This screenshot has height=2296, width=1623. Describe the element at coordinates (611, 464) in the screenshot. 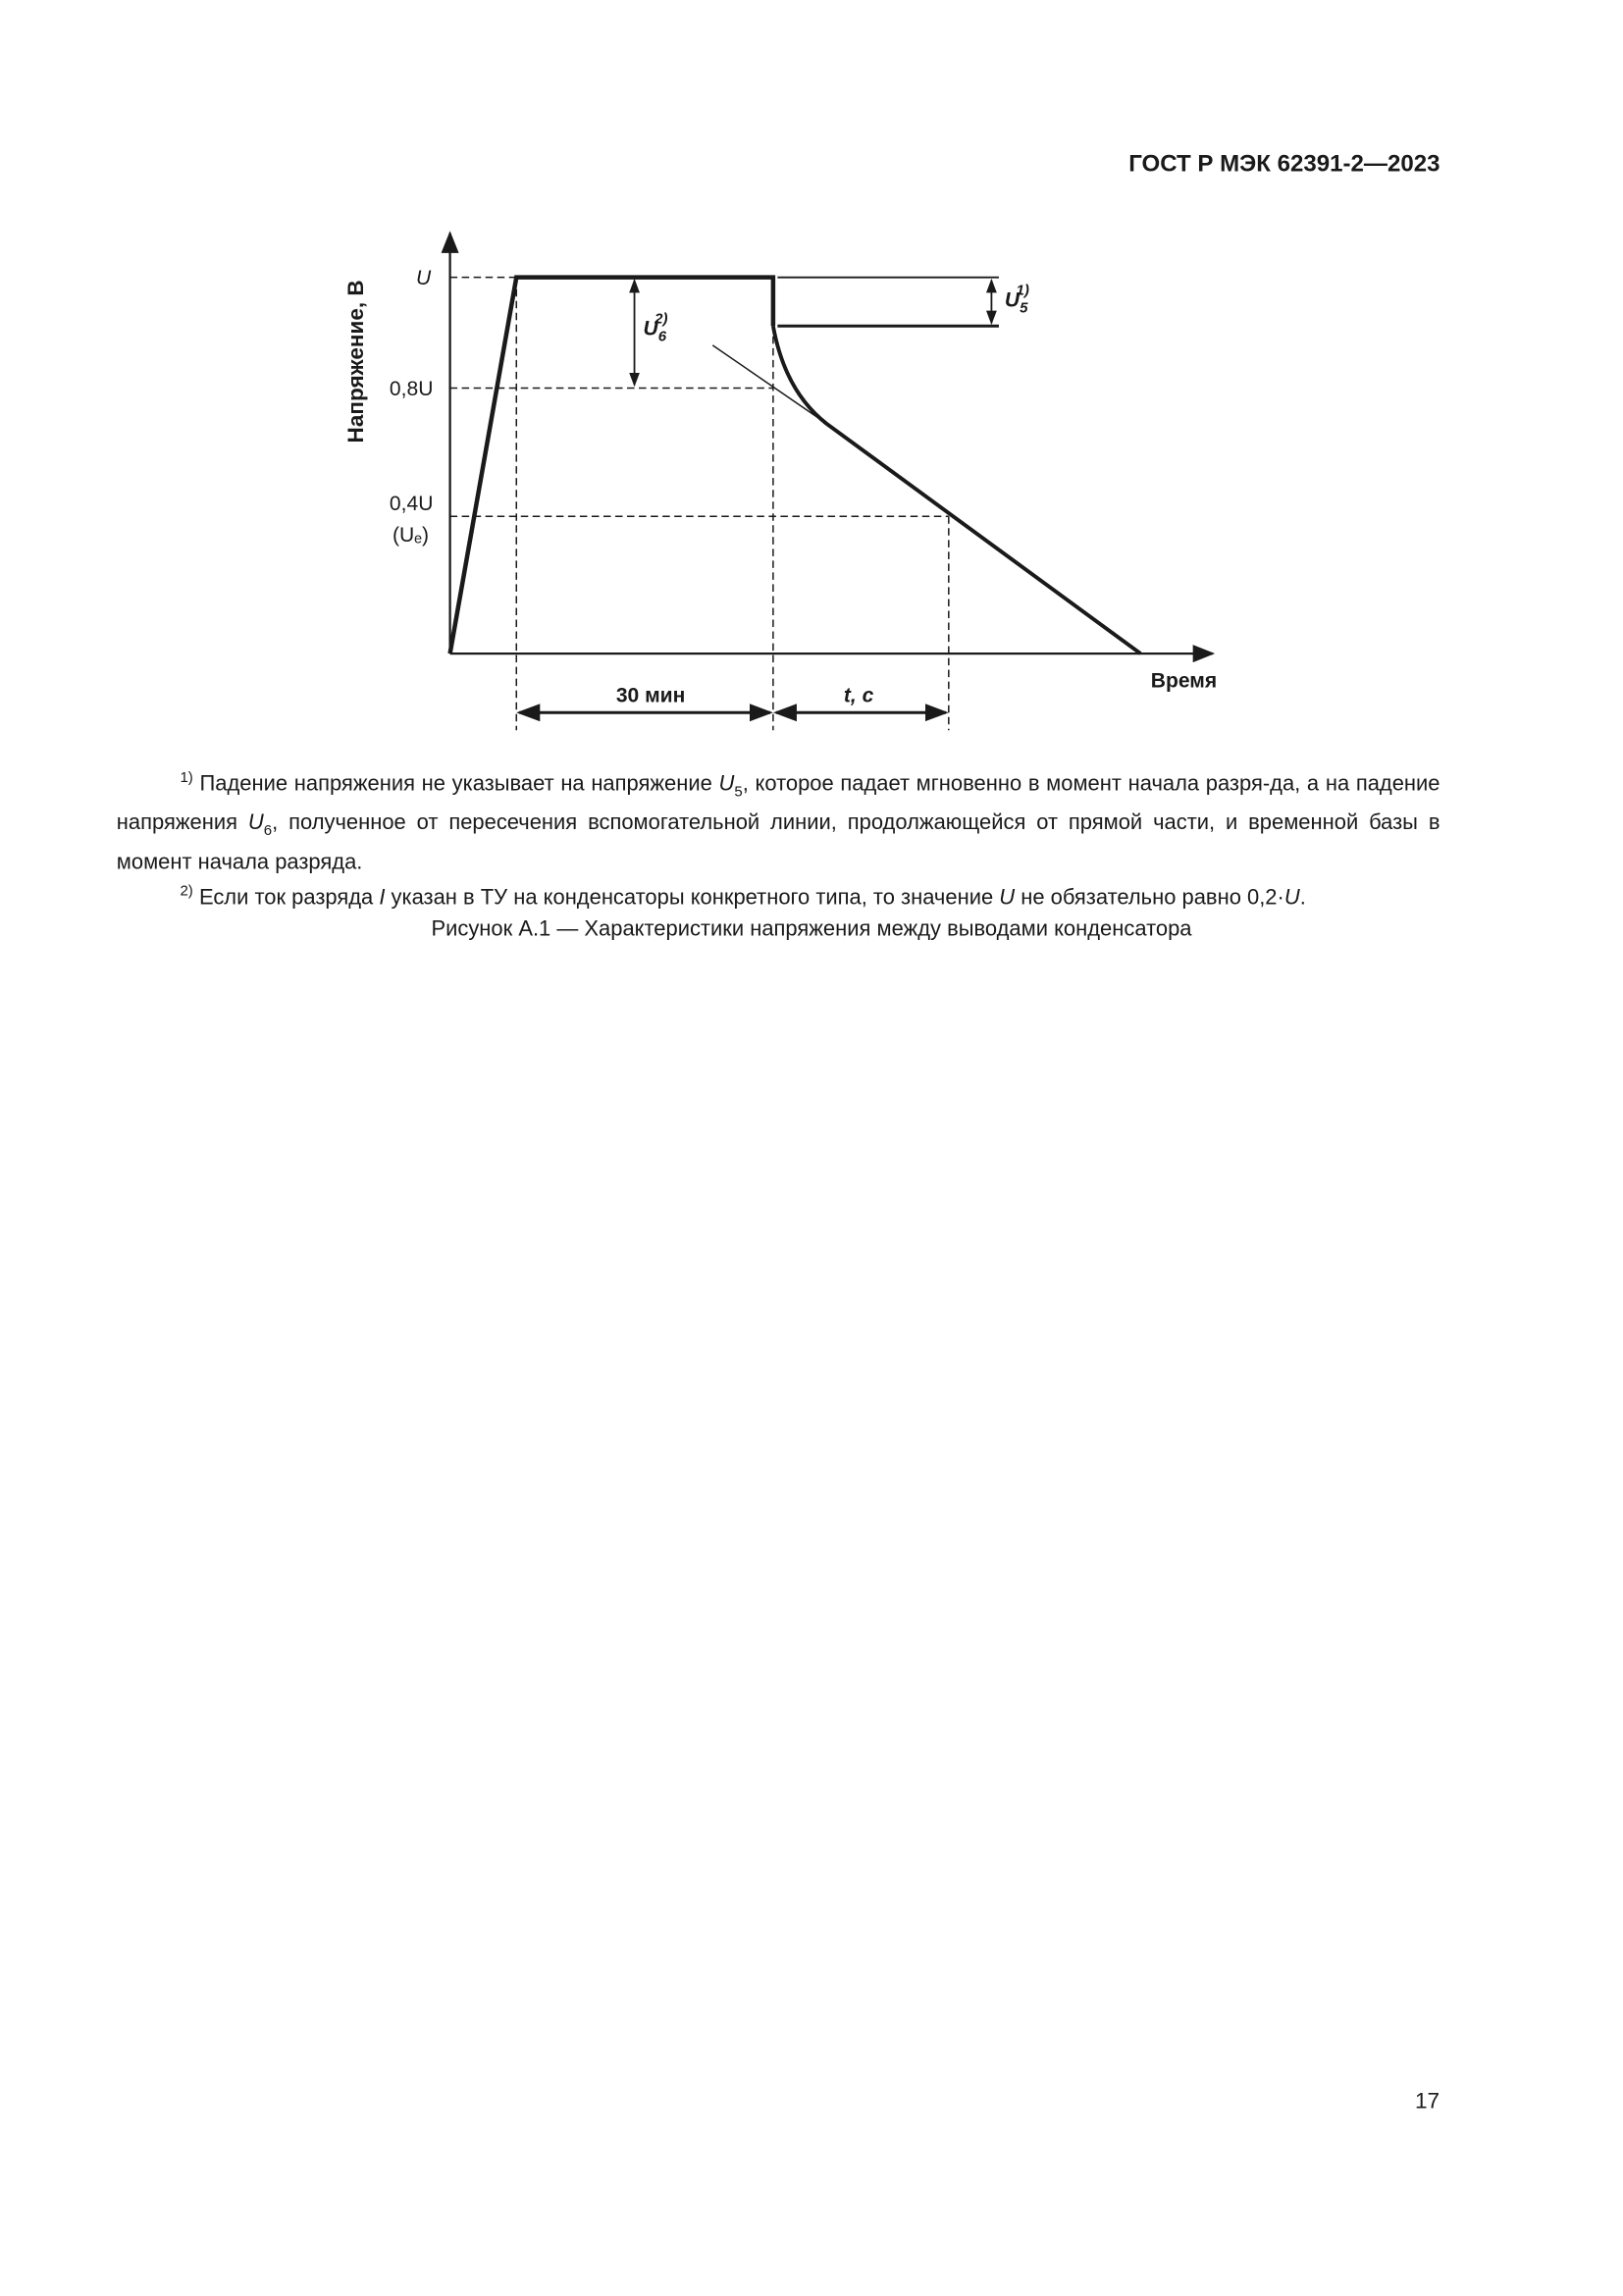

I see `voltage-curve` at that location.